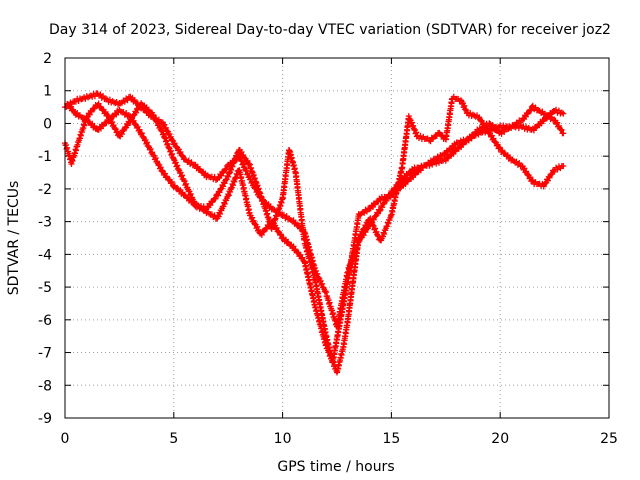  I want to click on x-tick-label: 5, so click(173, 439).